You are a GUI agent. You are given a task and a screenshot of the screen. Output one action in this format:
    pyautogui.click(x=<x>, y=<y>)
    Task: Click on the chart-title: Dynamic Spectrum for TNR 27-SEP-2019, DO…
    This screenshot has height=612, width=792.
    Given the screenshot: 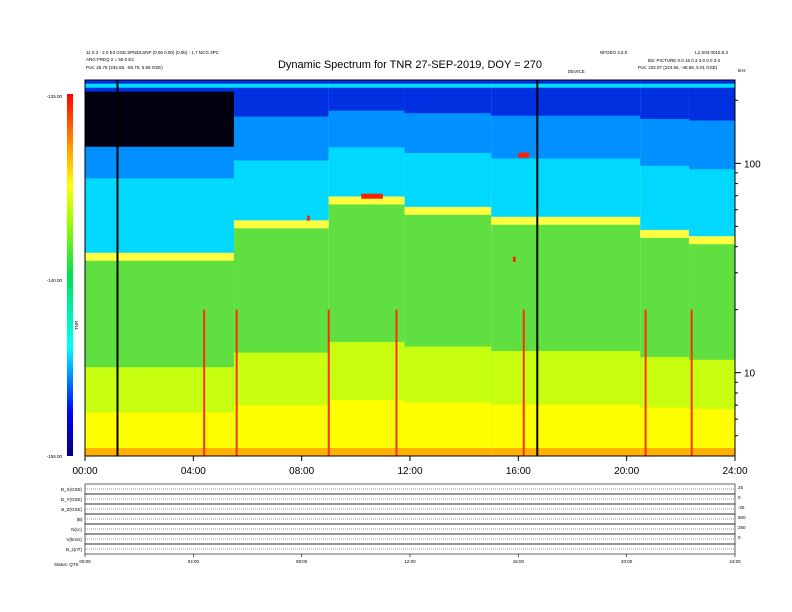 What is the action you would take?
    pyautogui.click(x=410, y=65)
    